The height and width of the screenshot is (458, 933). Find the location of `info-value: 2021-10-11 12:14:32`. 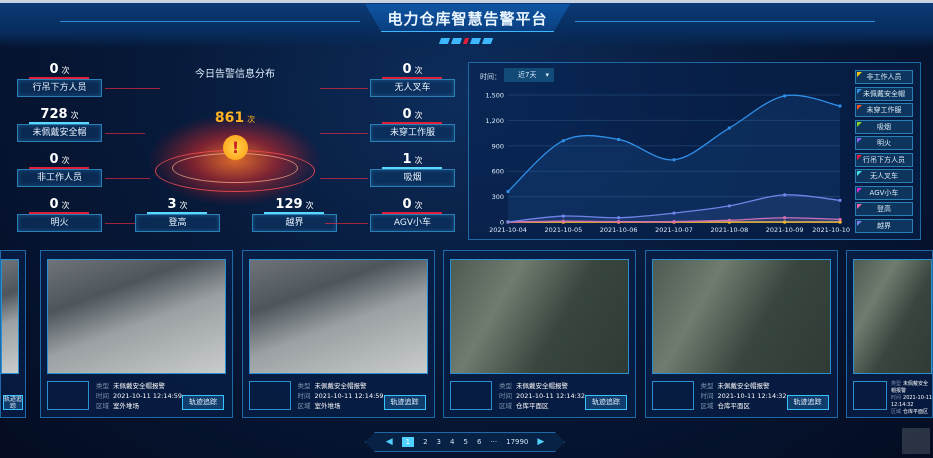

info-value: 2021-10-11 12:14:32 is located at coordinates (551, 396).